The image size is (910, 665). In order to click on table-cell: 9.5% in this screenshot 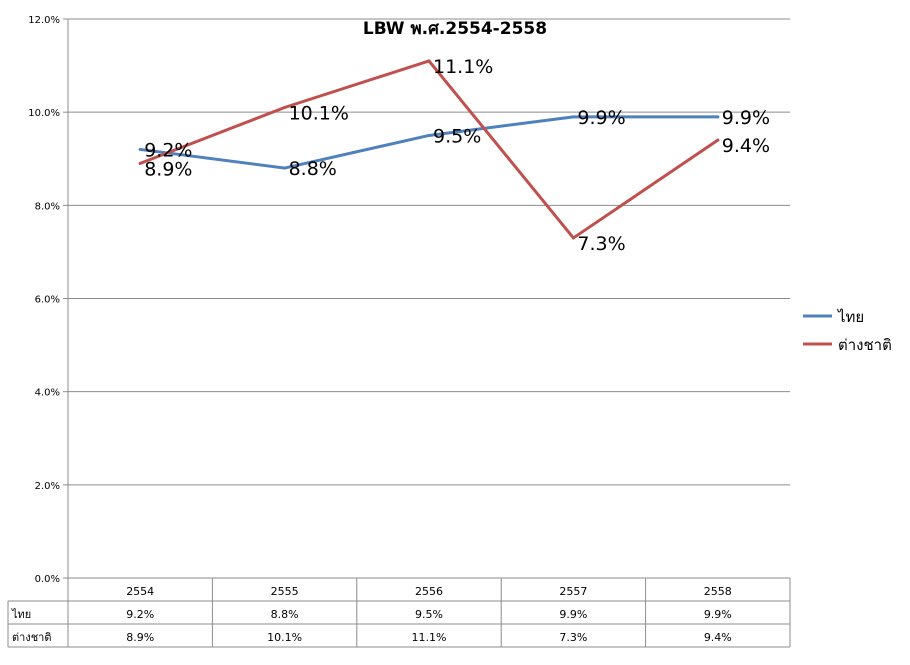, I will do `click(429, 614)`.